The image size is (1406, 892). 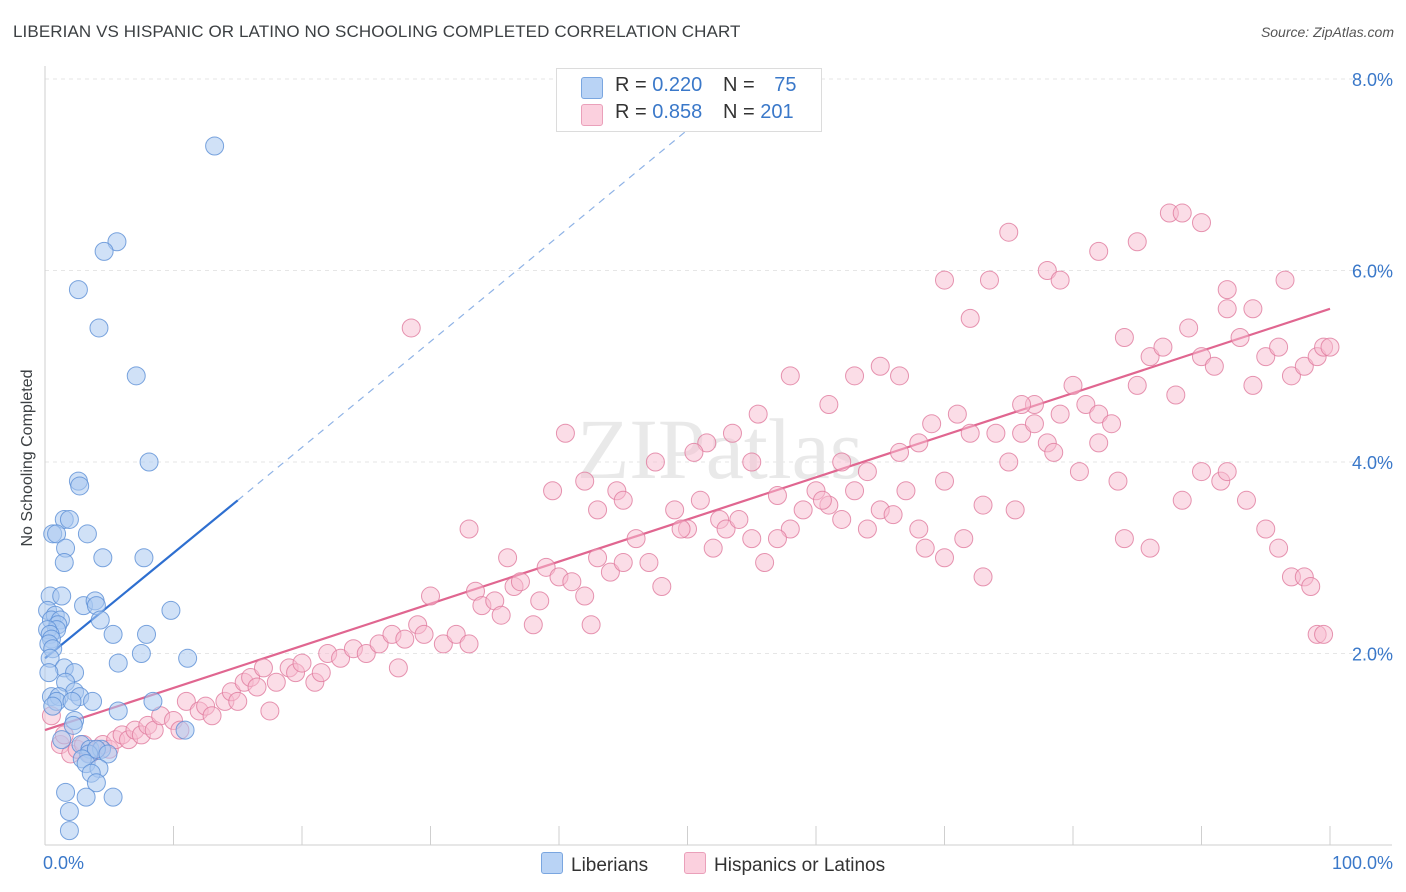 I want to click on y-tick-label: 2.0%, so click(x=1372, y=655).